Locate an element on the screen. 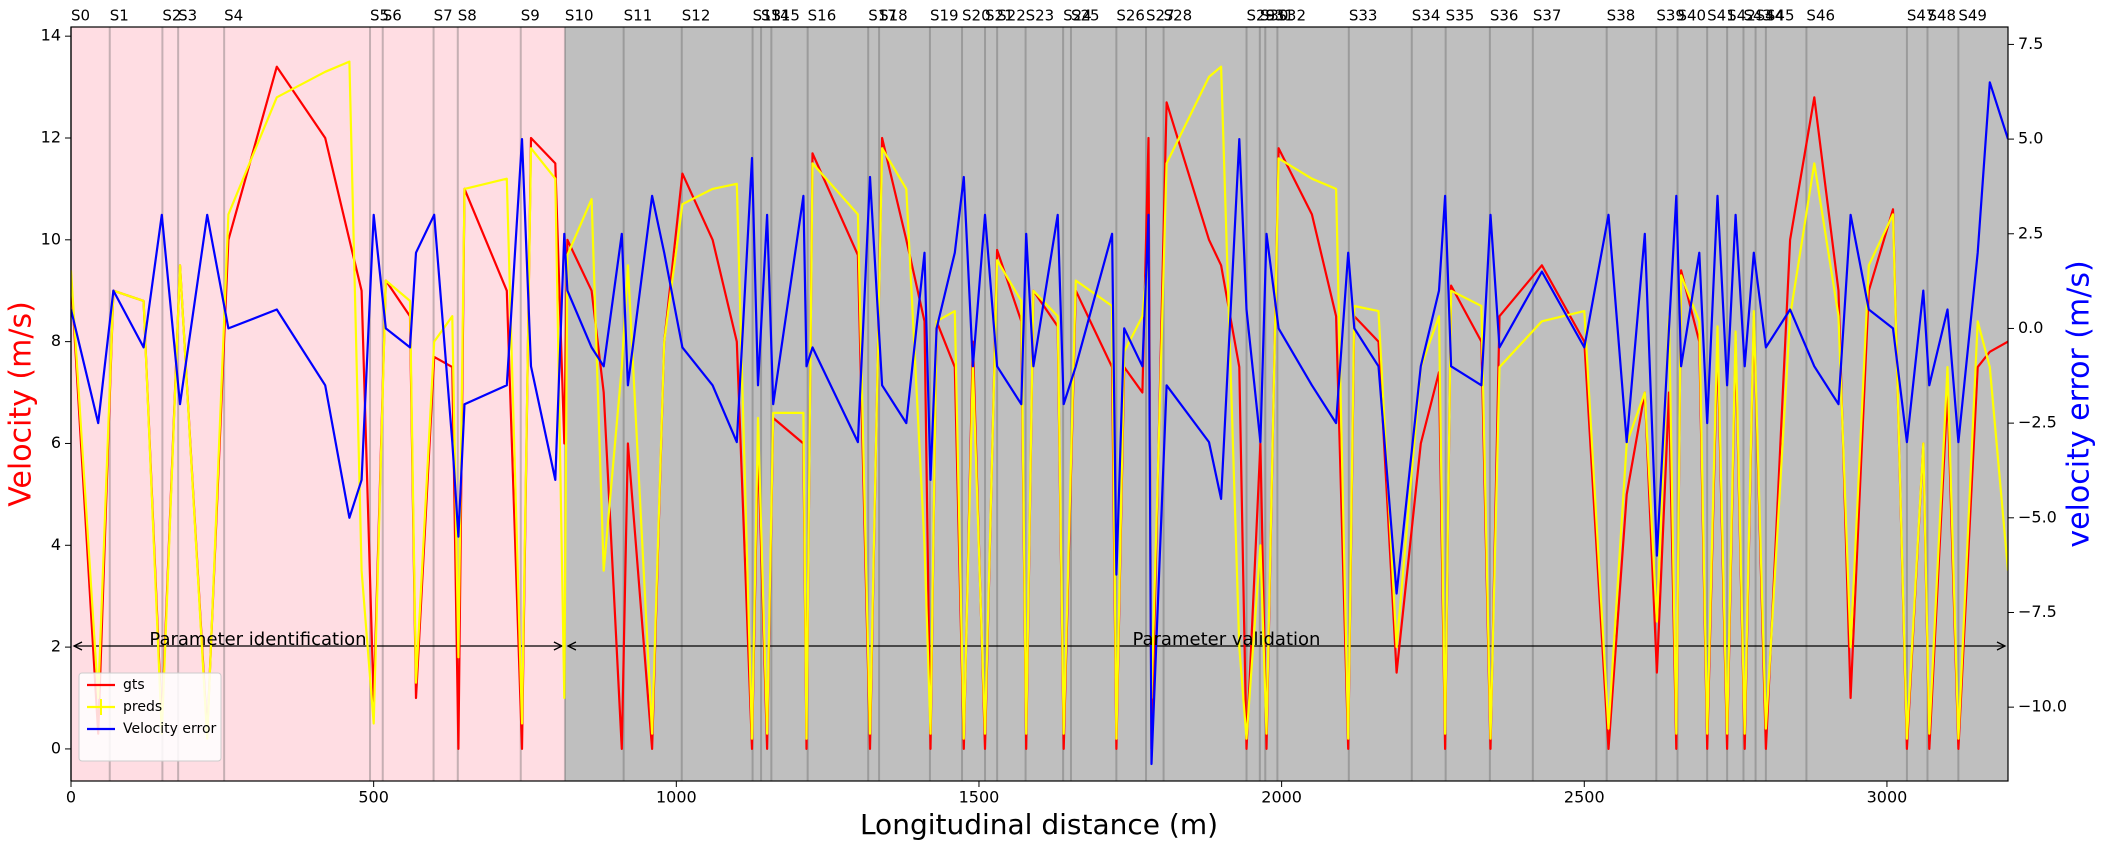 The image size is (2104, 850). y-axis-label: Velocity (m/s) is located at coordinates (21, 404).